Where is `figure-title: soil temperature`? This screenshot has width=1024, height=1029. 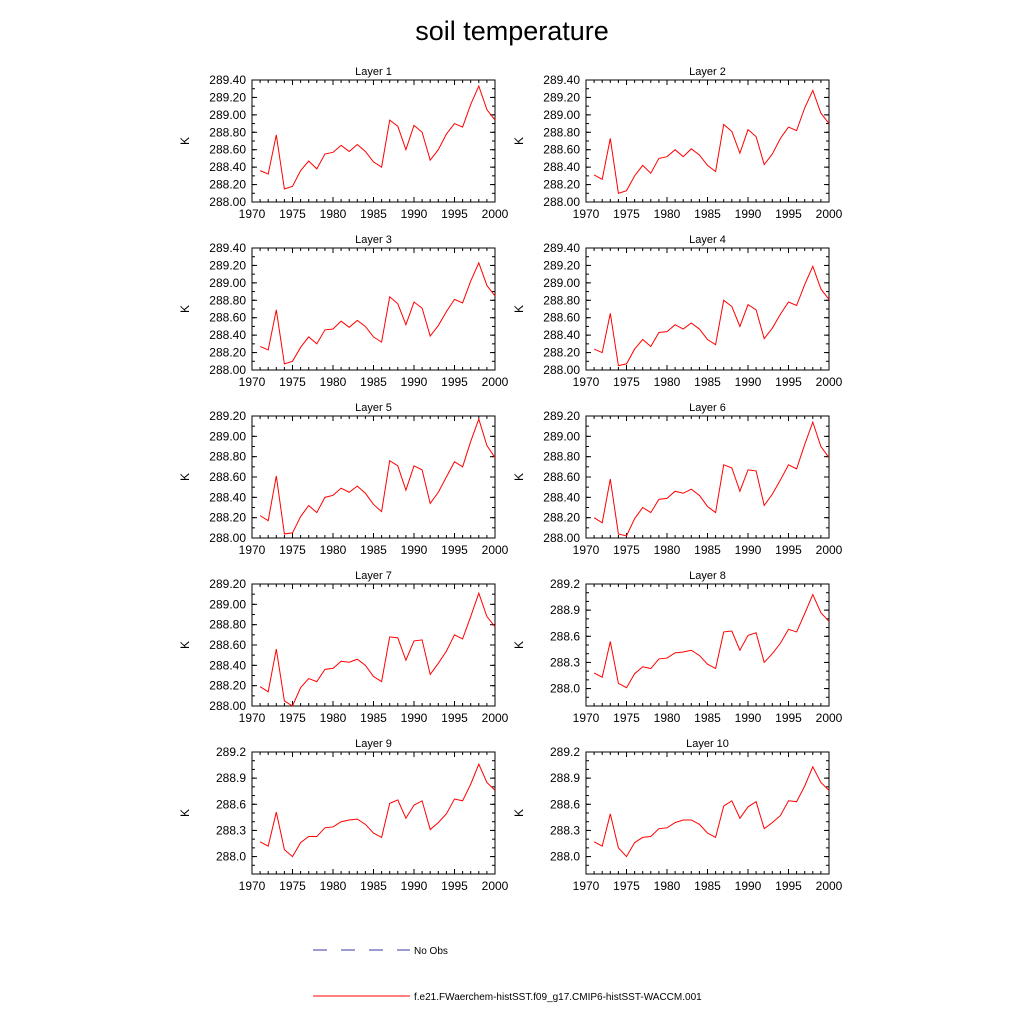
figure-title: soil temperature is located at coordinates (512, 31).